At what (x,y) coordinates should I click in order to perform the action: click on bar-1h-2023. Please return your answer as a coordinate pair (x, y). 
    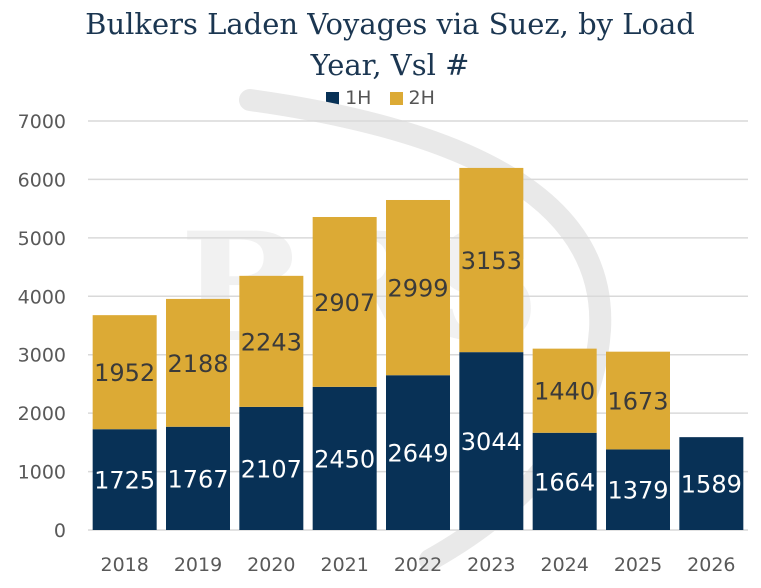
    Looking at the image, I should click on (491, 441).